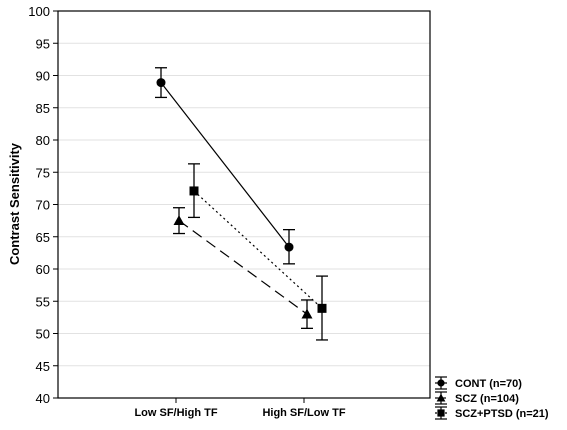 The width and height of the screenshot is (567, 430). Describe the element at coordinates (175, 413) in the screenshot. I see `x-tick-label: Low SF/High TF` at that location.